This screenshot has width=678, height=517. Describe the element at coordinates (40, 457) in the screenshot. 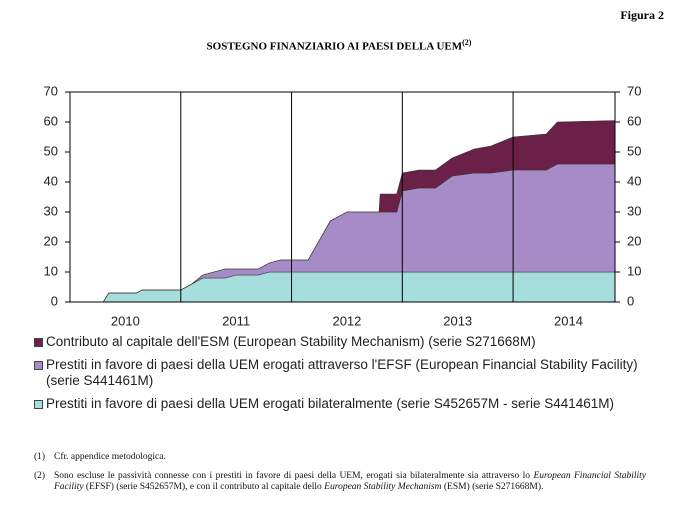

I see `footnote-marker: (1)` at that location.